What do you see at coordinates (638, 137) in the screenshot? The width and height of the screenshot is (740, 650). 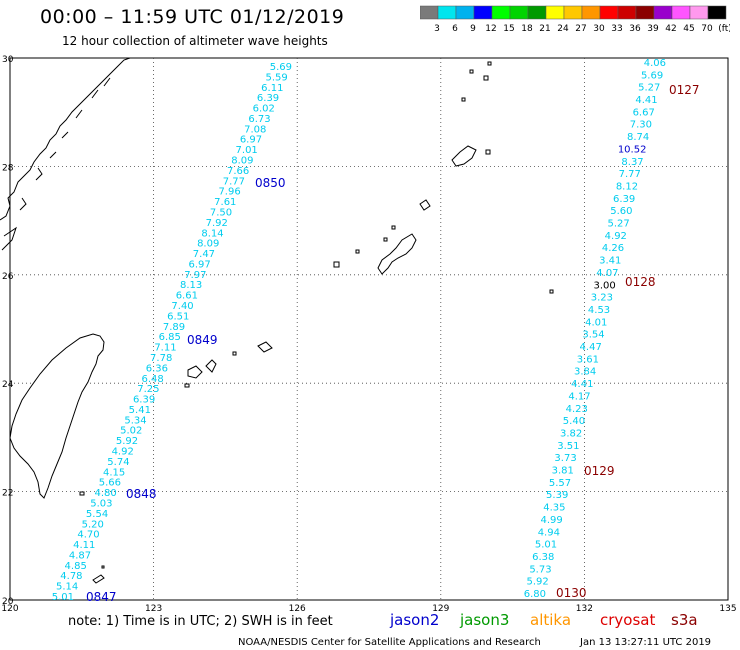 I see `wave-height-value: 8.74` at bounding box center [638, 137].